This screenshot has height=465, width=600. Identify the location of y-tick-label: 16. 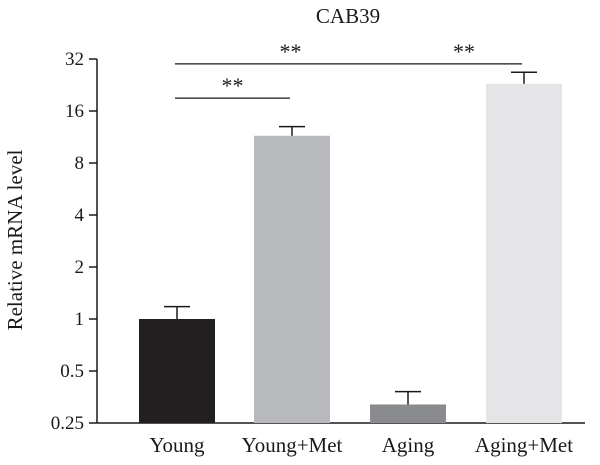
(74, 111).